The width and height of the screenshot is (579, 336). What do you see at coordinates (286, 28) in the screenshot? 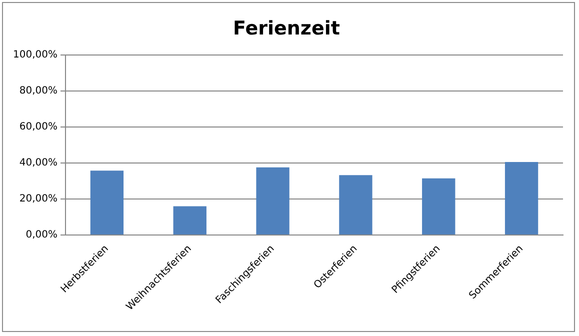
I see `chart-title: Ferienzeit` at bounding box center [286, 28].